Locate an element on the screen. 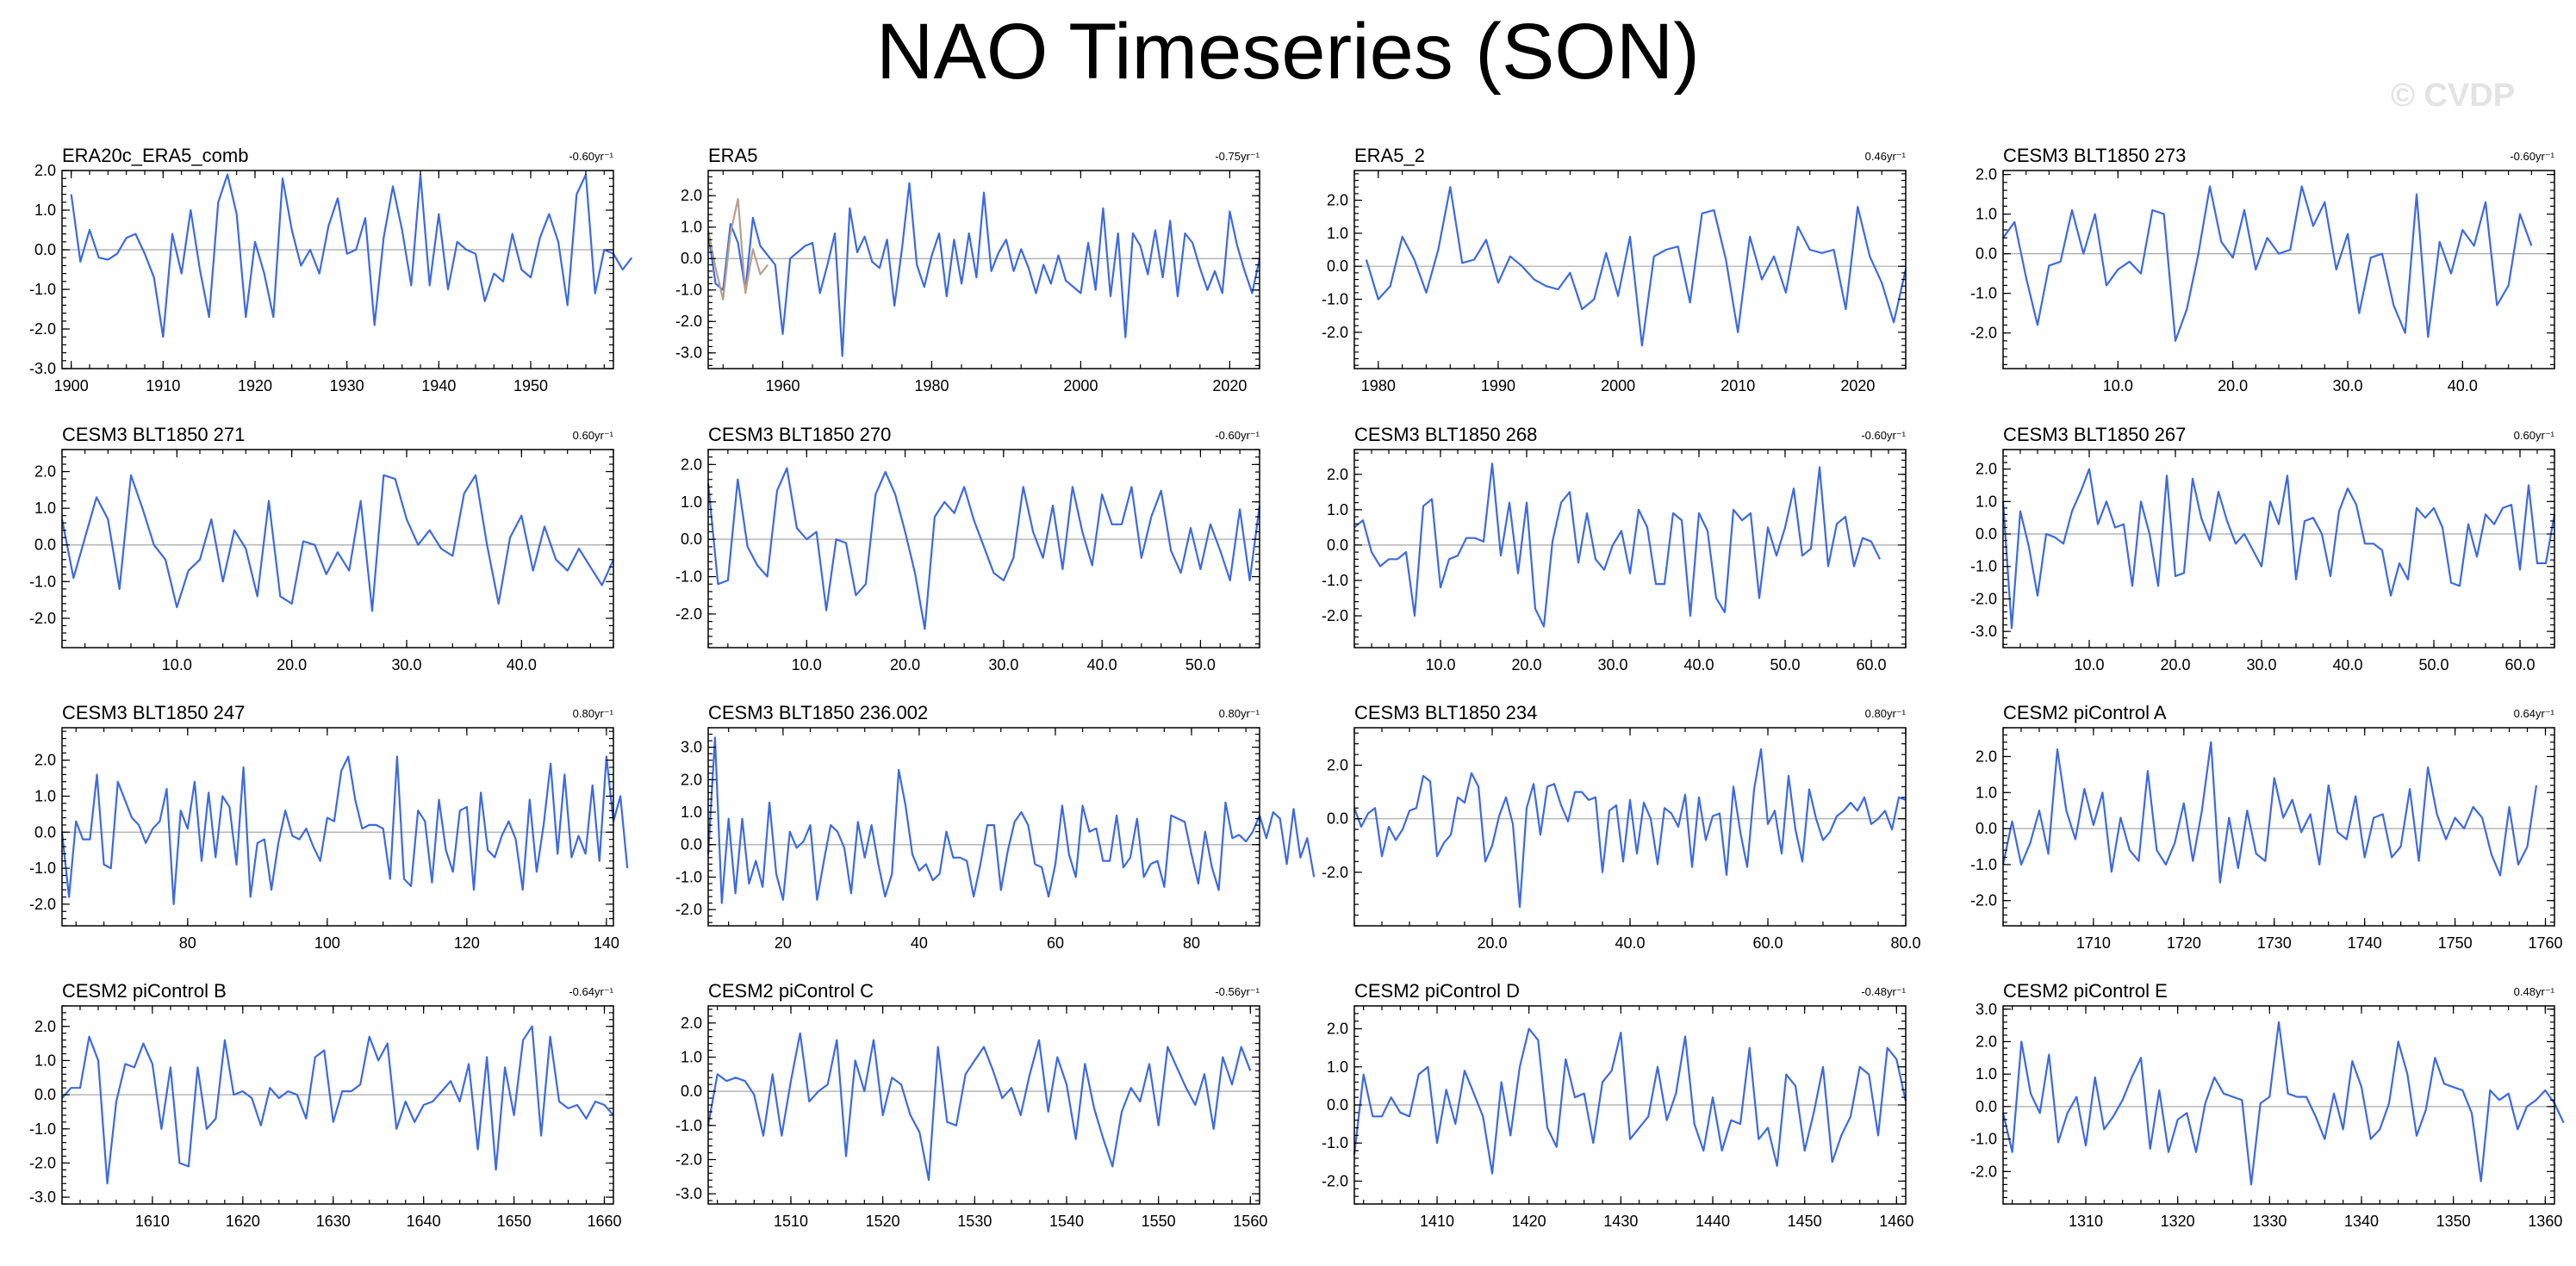 The height and width of the screenshot is (1266, 2576). panel-title: CESM2 piControl B is located at coordinates (145, 991).